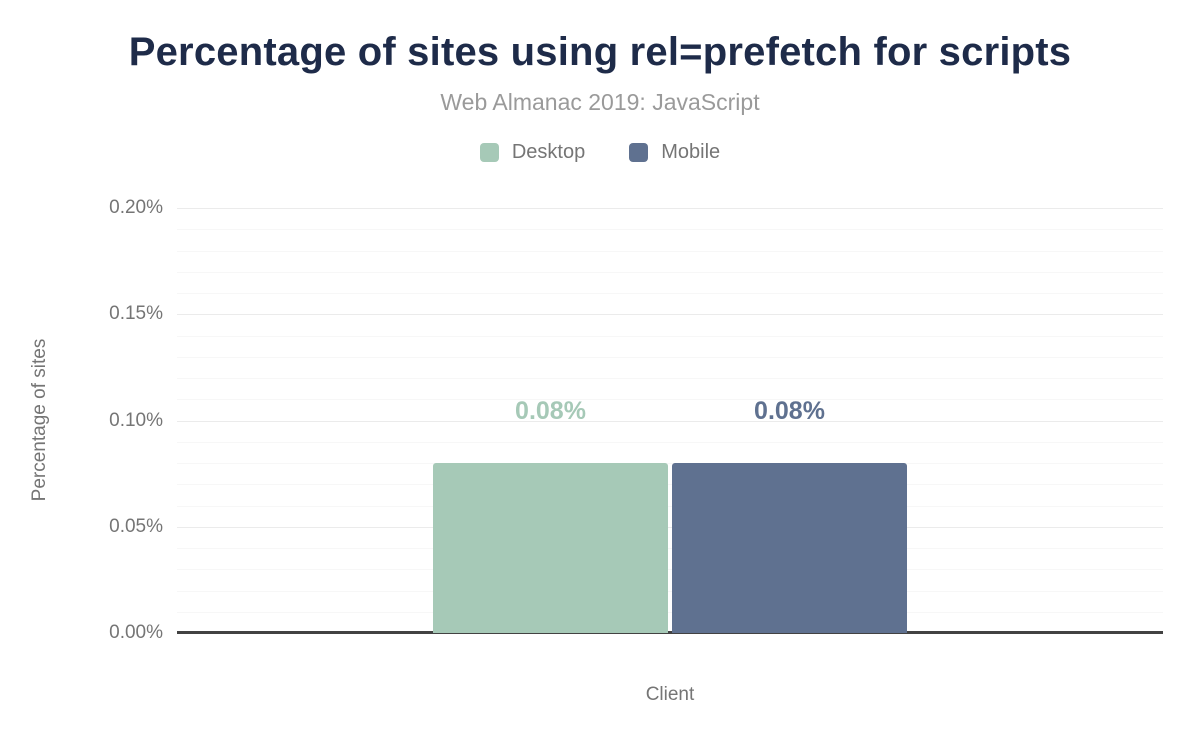 This screenshot has height=742, width=1200. Describe the element at coordinates (81, 420) in the screenshot. I see `y-axis-tick-labels: 0.00% 0.05% 0.10% 0.15% 0.20%` at that location.